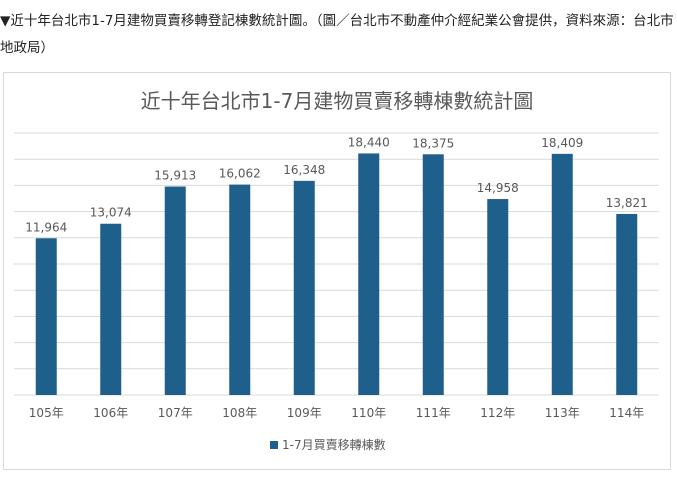 This screenshot has height=477, width=677. I want to click on legend-label: 1-7月買賣移轉棟數, so click(334, 444).